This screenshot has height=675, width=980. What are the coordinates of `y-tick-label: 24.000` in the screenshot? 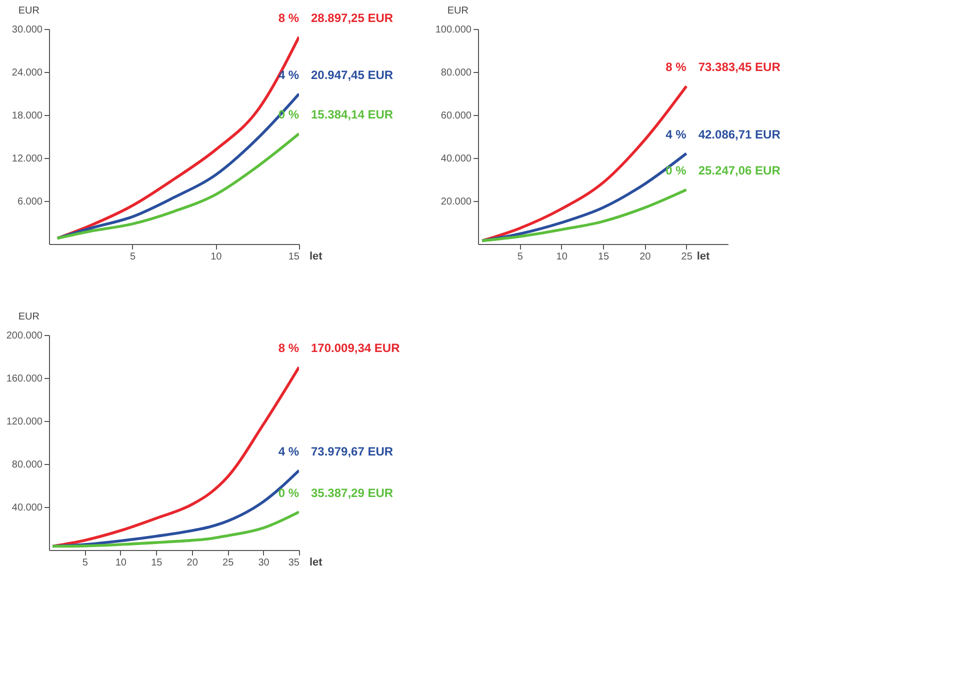 It's located at (27, 73).